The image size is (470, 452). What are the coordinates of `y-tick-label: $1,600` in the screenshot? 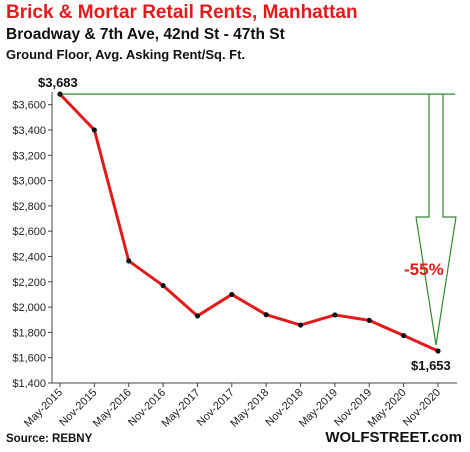 It's located at (29, 359).